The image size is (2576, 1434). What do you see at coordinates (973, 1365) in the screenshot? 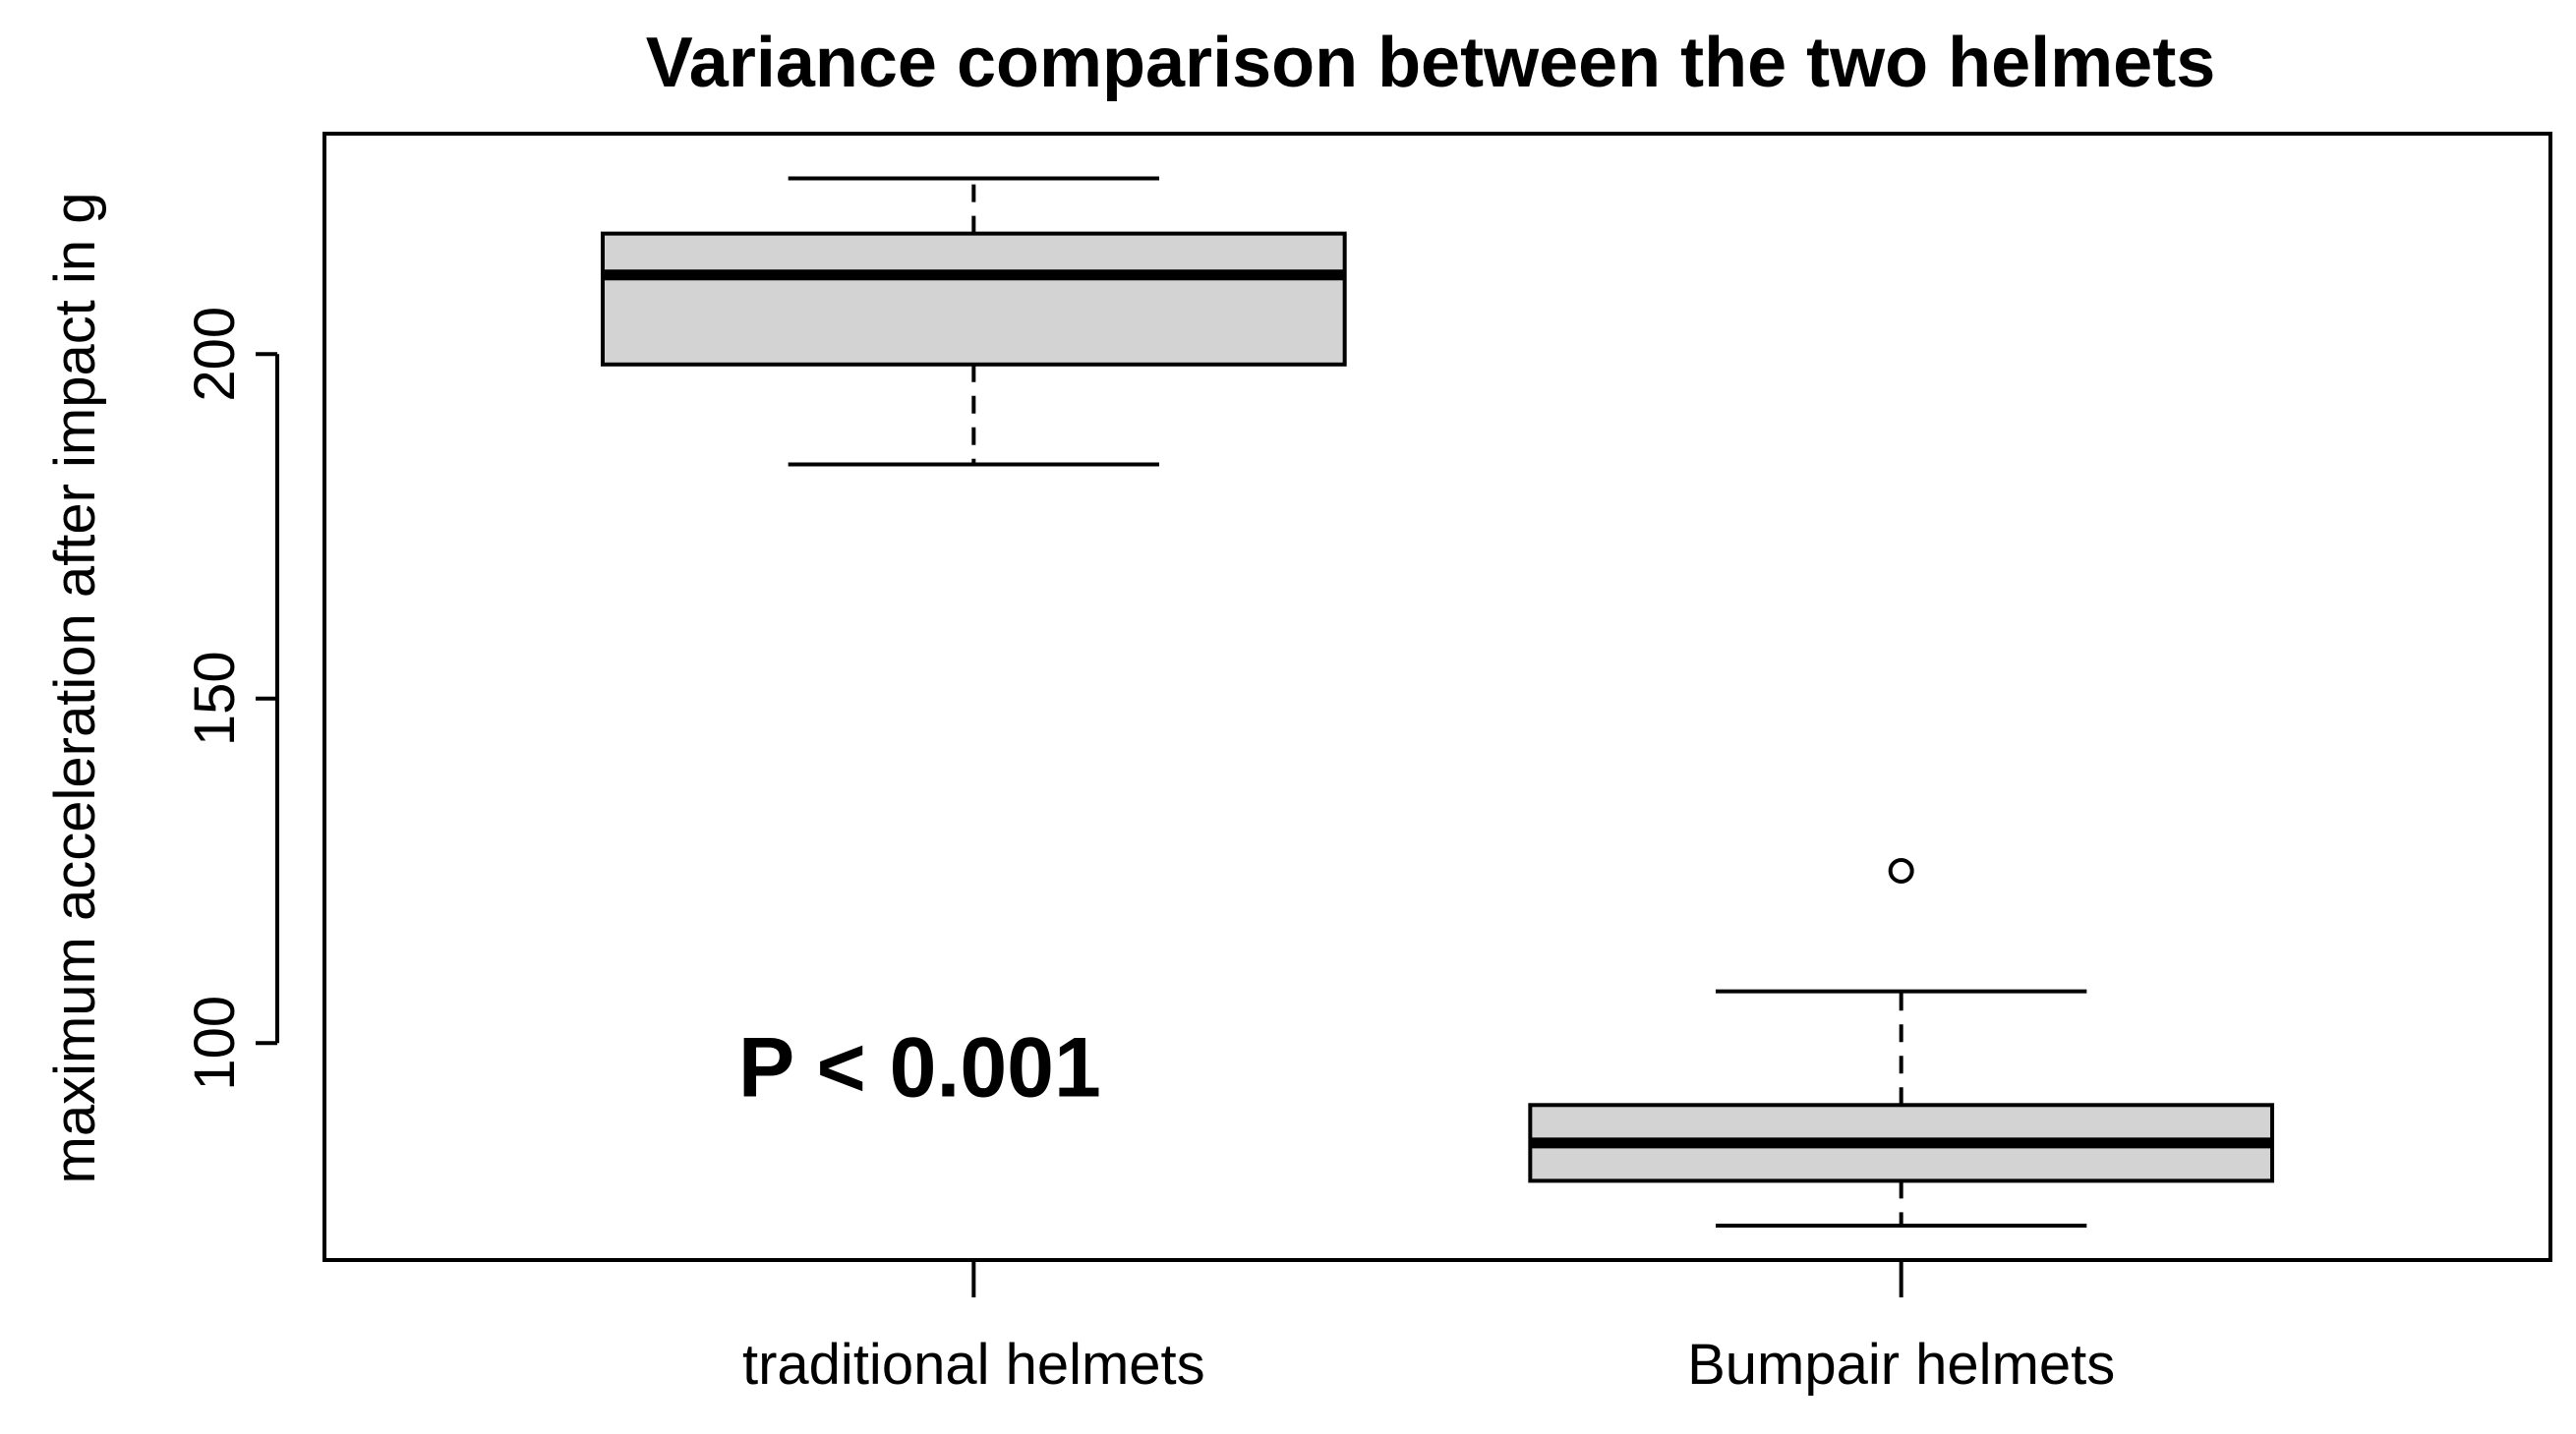
I see `x-tick-label-0: traditional helmets` at bounding box center [973, 1365].